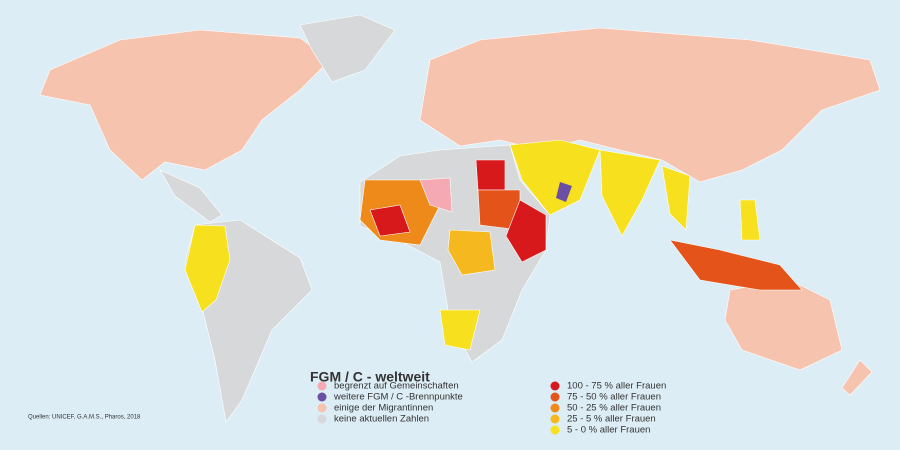  Describe the element at coordinates (398, 397) in the screenshot. I see `legend-label: weitere FGM / C -Brennpunkte` at that location.